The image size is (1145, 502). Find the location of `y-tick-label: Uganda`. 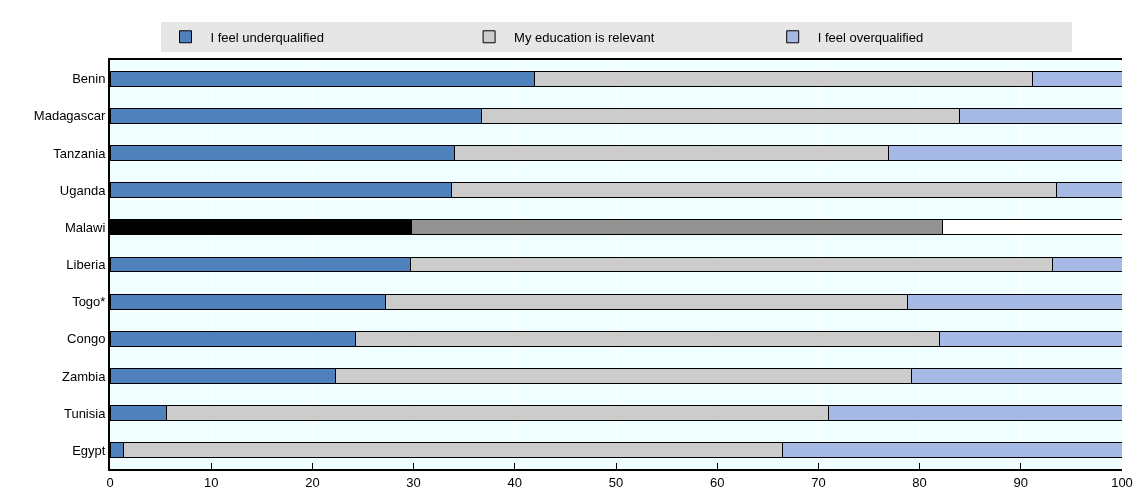

y-tick-label: Uganda is located at coordinates (83, 190).